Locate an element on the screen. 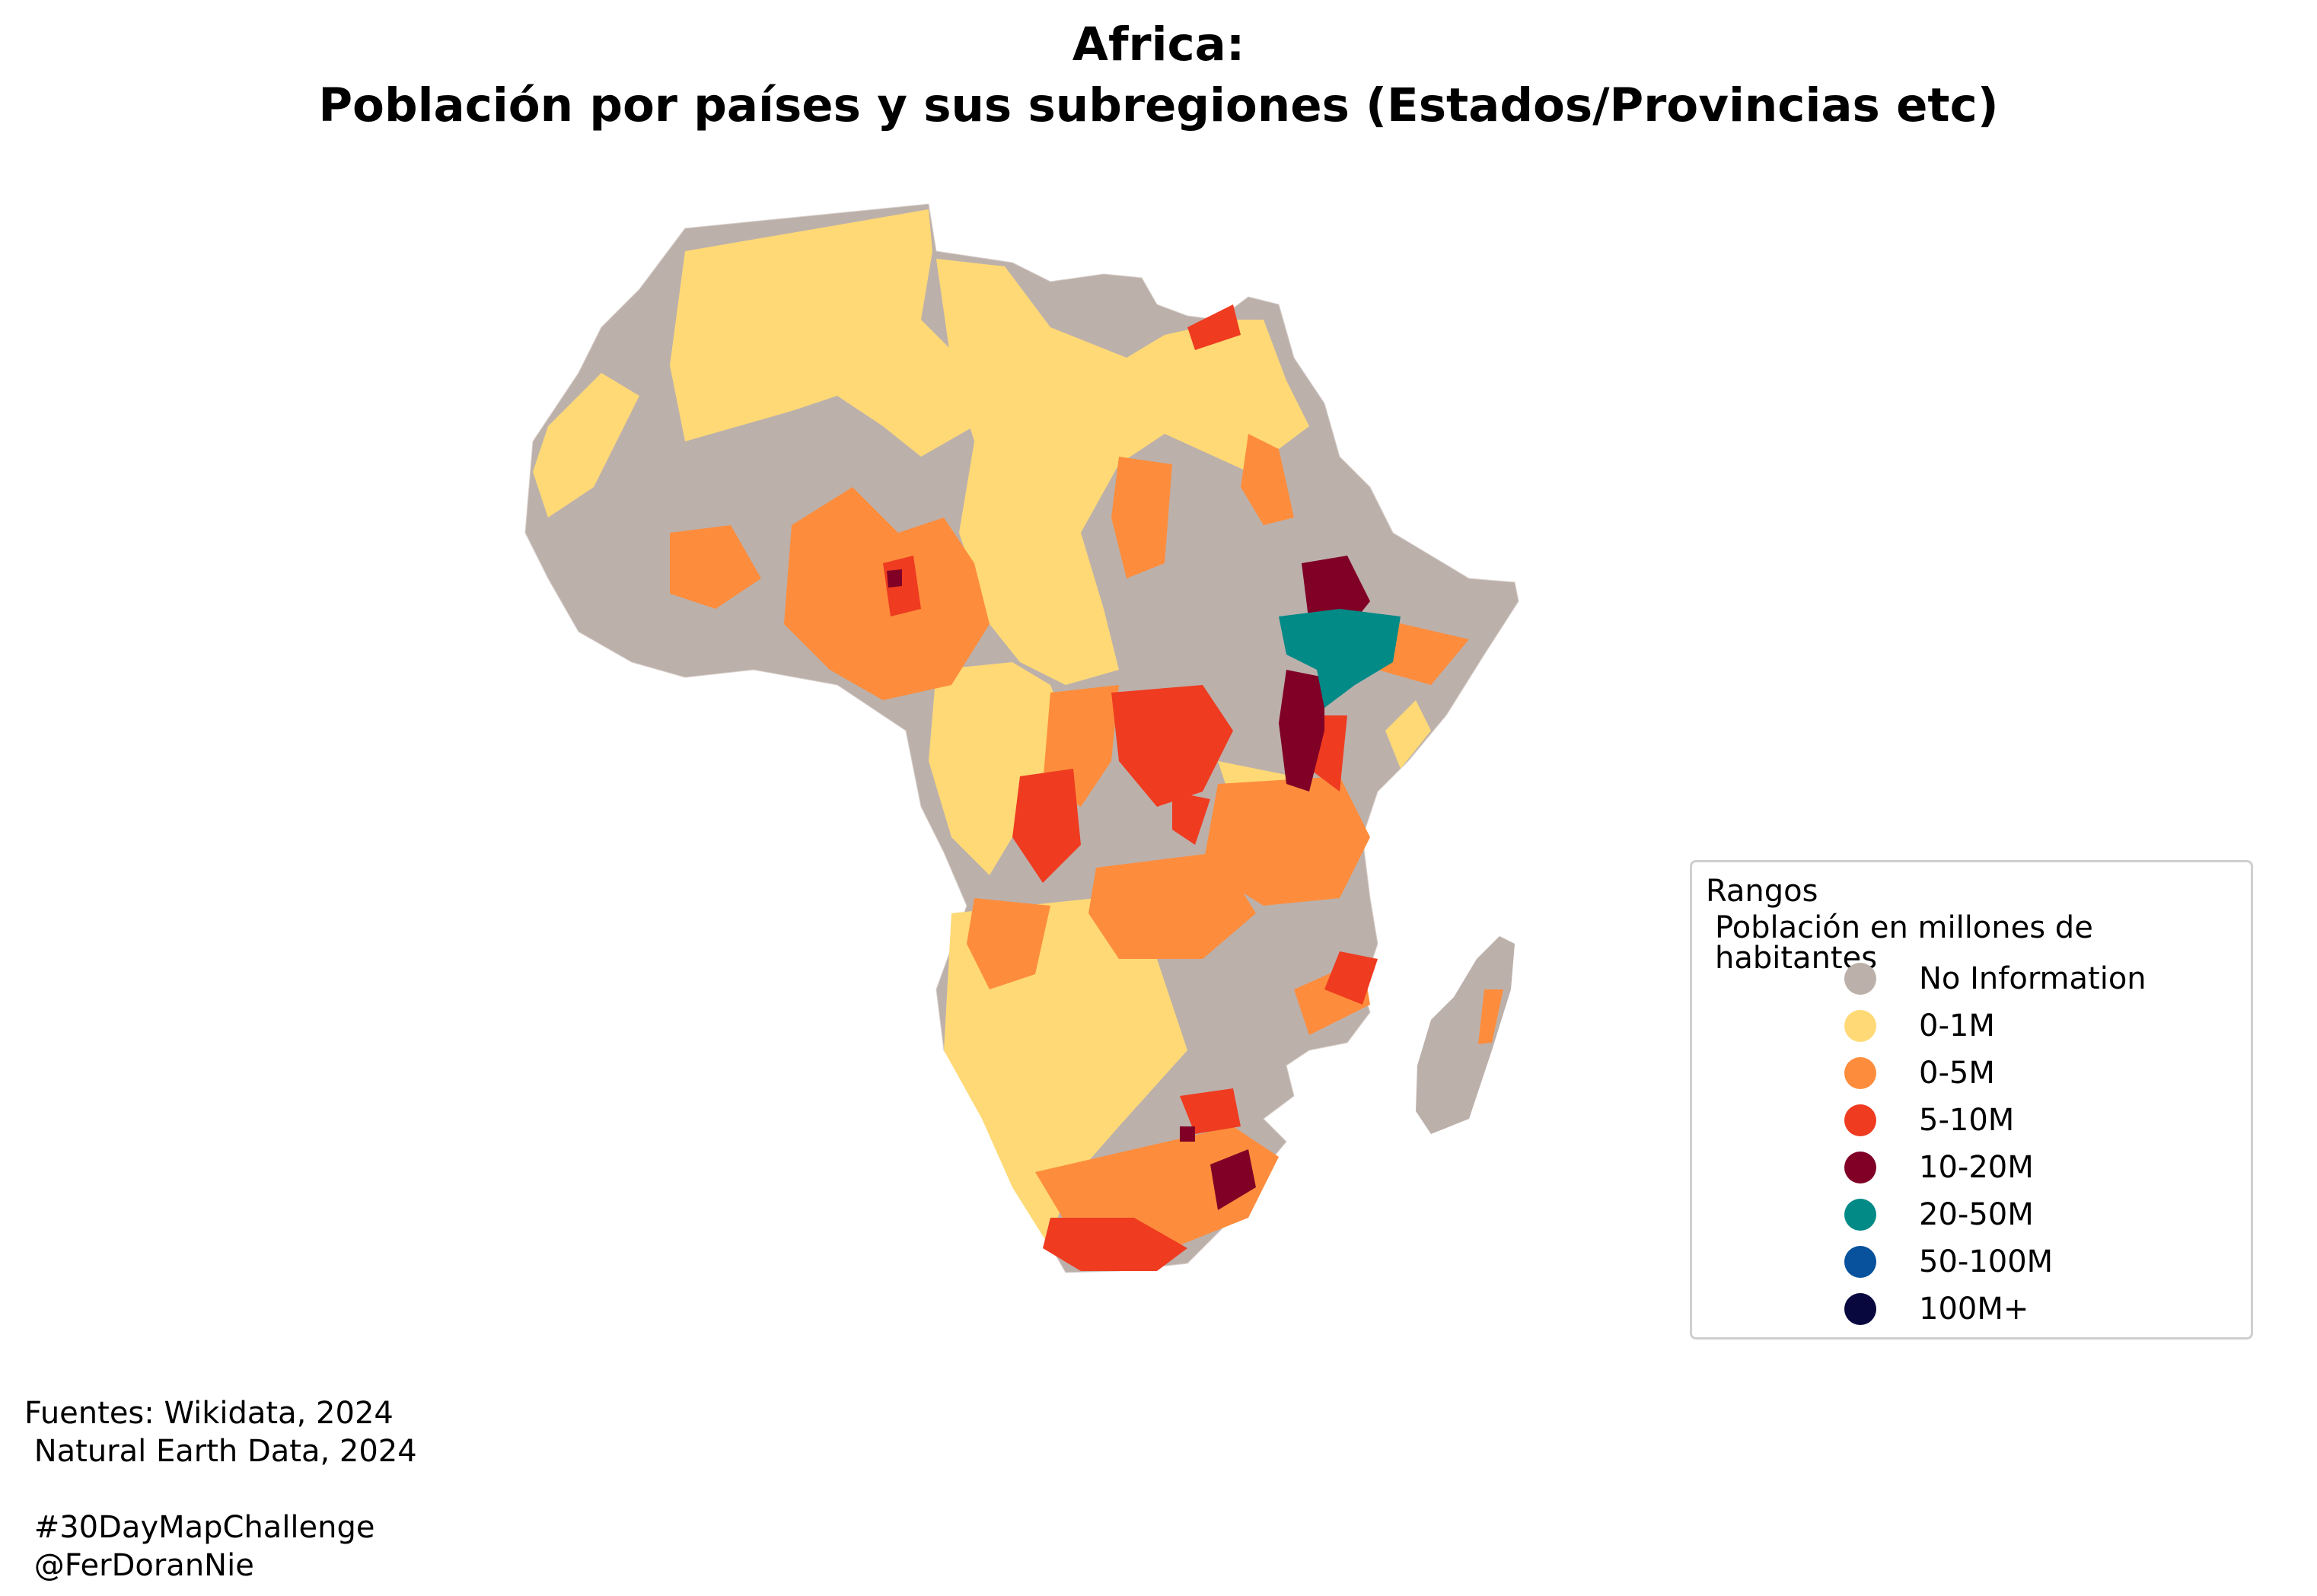  madagascar-east-coast is located at coordinates (1490, 1016).